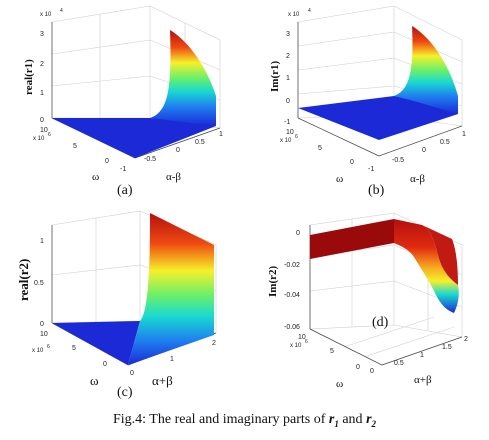 This screenshot has height=440, width=489. Describe the element at coordinates (44, 334) in the screenshot. I see `panel-c-ytick: 10` at that location.